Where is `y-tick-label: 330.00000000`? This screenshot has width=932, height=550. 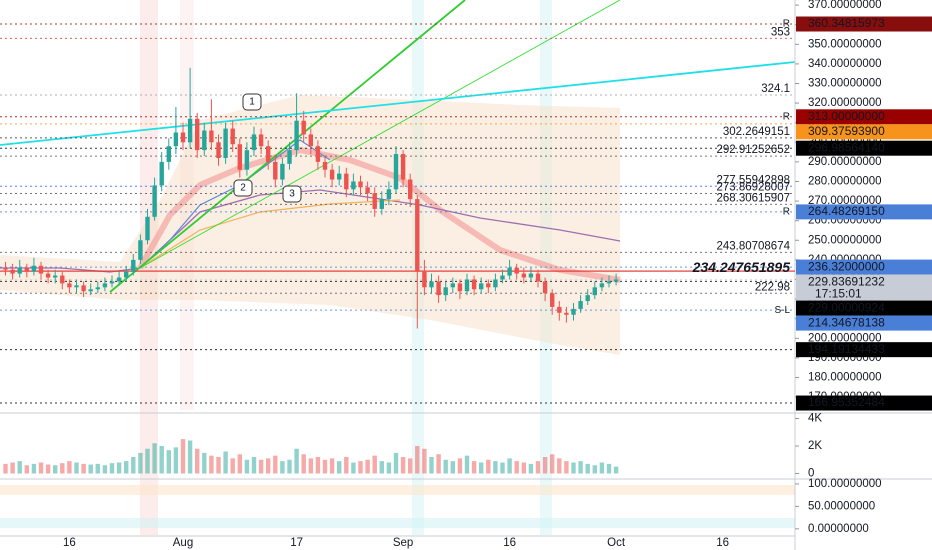 y-tick-label: 330.00000000 is located at coordinates (845, 84).